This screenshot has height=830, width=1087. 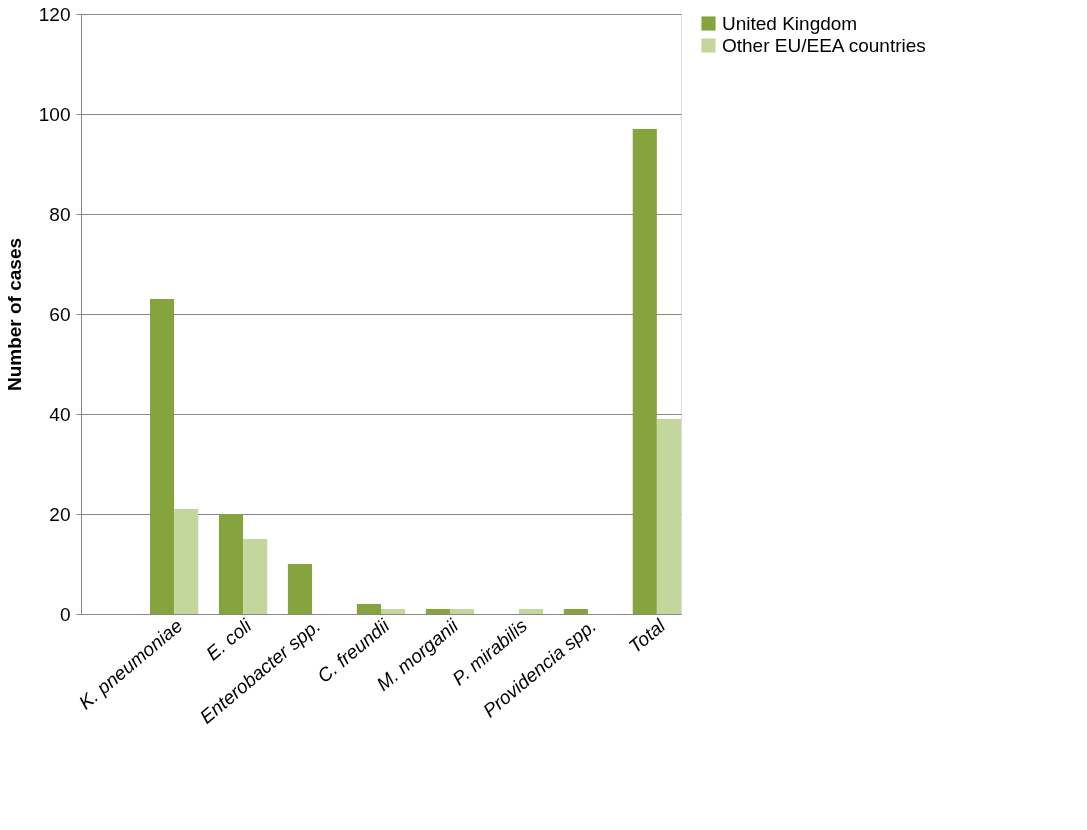 I want to click on y-tick-label: 20, so click(x=60, y=514).